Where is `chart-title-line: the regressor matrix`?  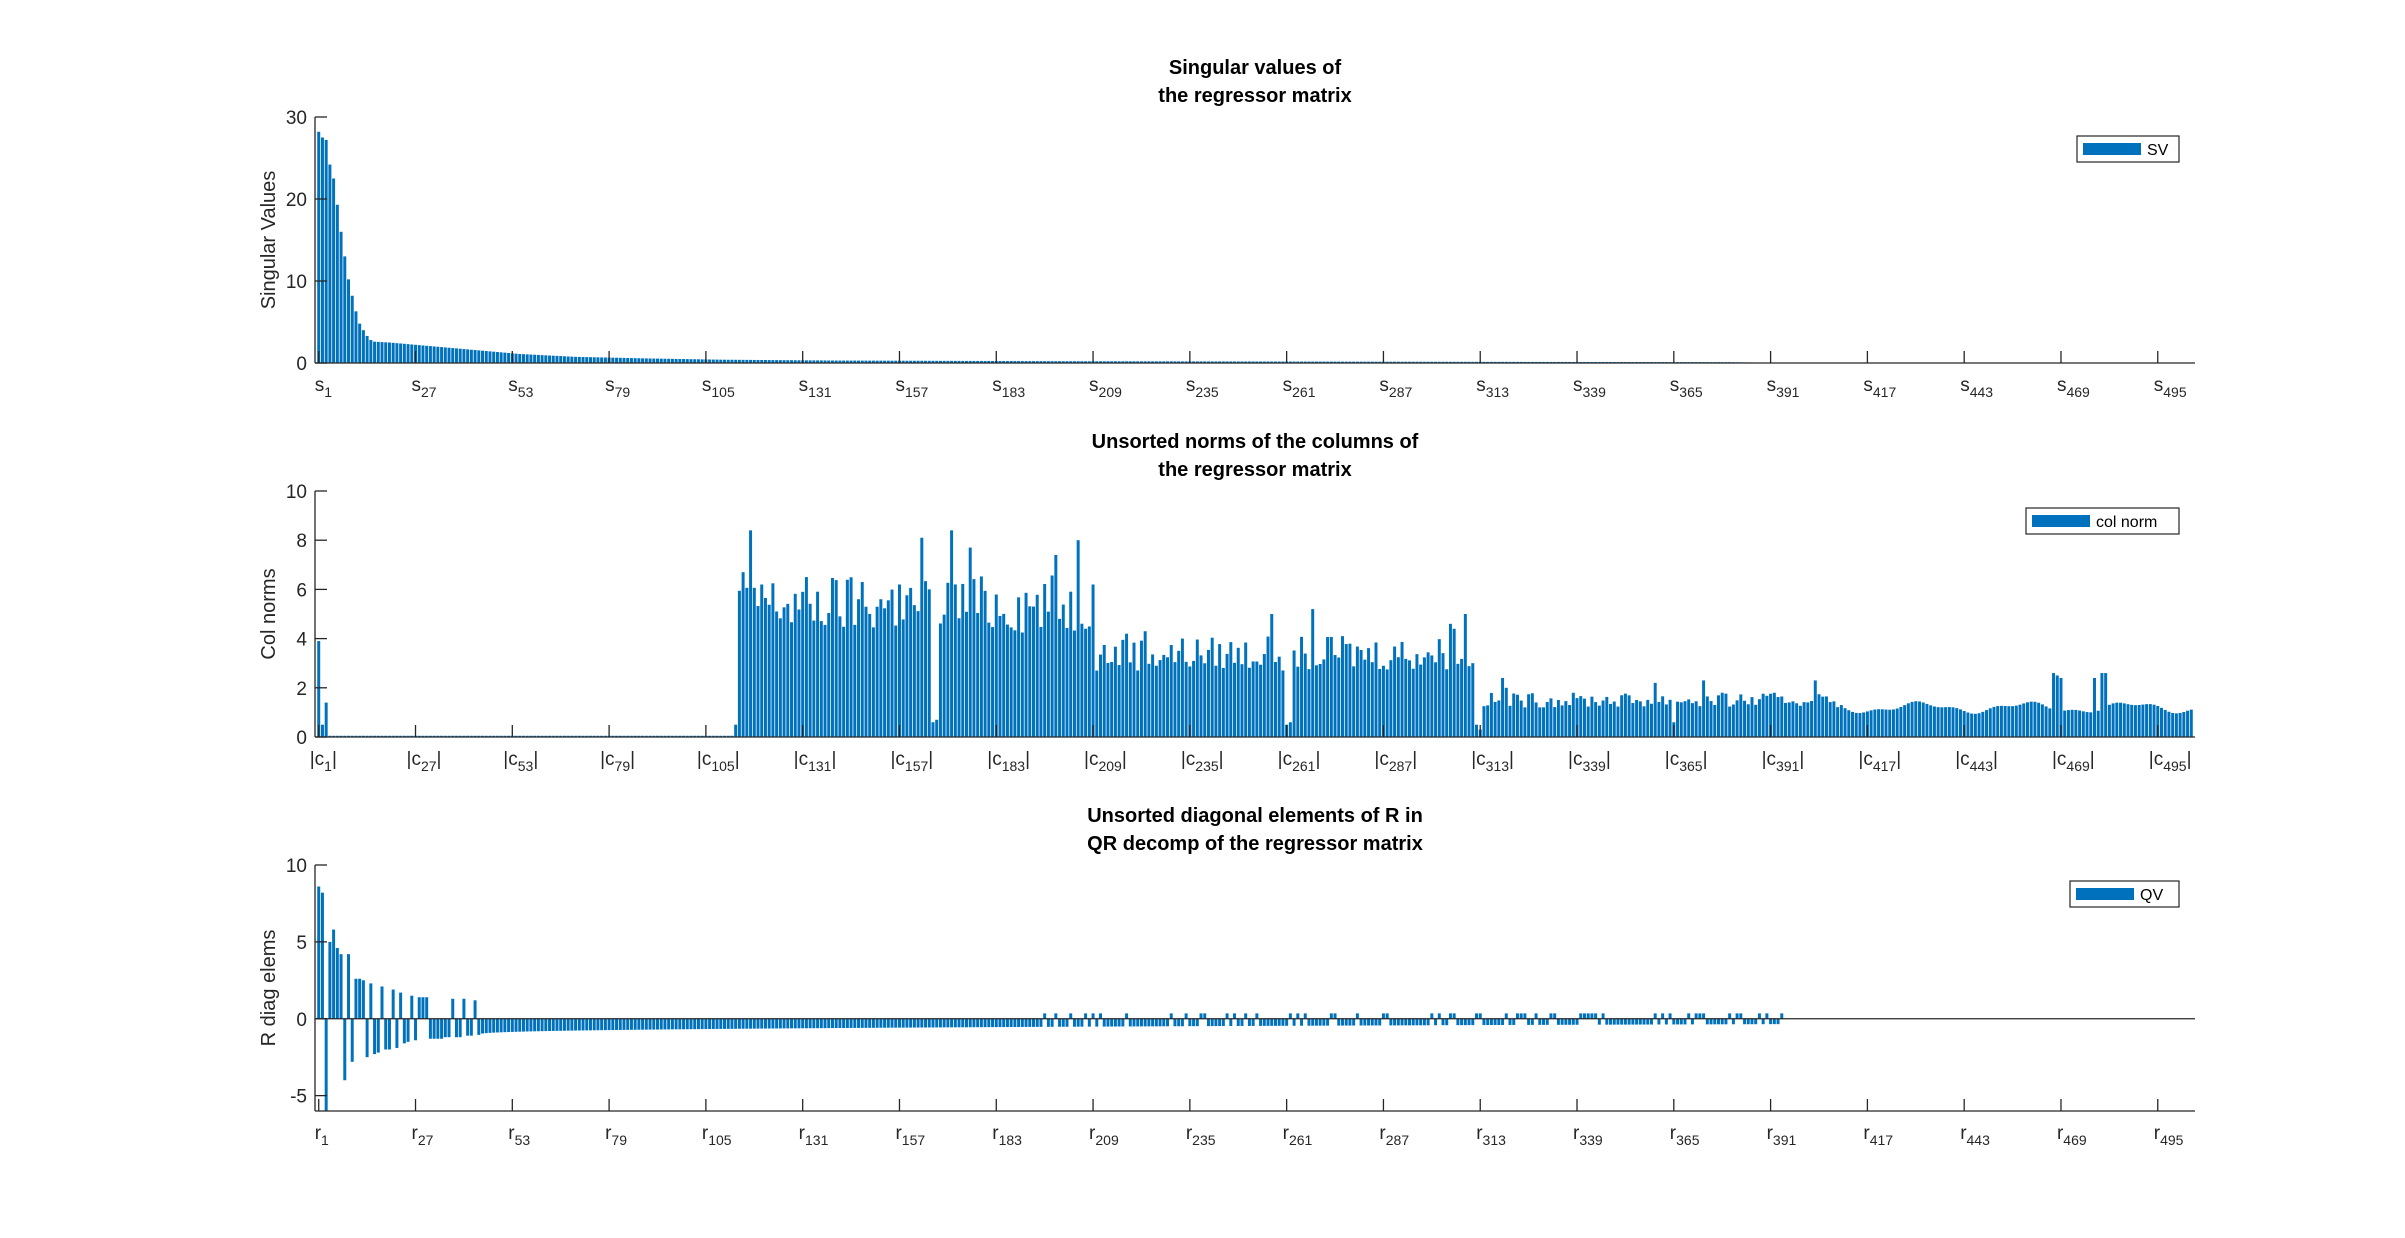 chart-title-line: the regressor matrix is located at coordinates (1254, 96).